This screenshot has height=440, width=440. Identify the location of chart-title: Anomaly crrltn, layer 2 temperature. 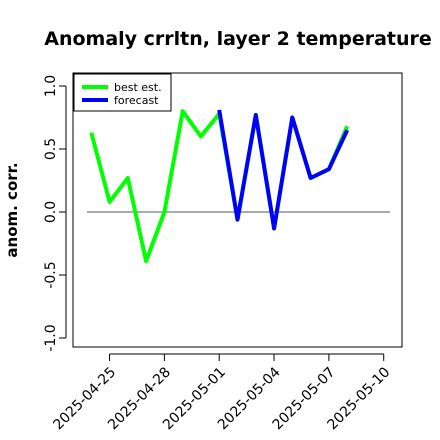
(238, 39).